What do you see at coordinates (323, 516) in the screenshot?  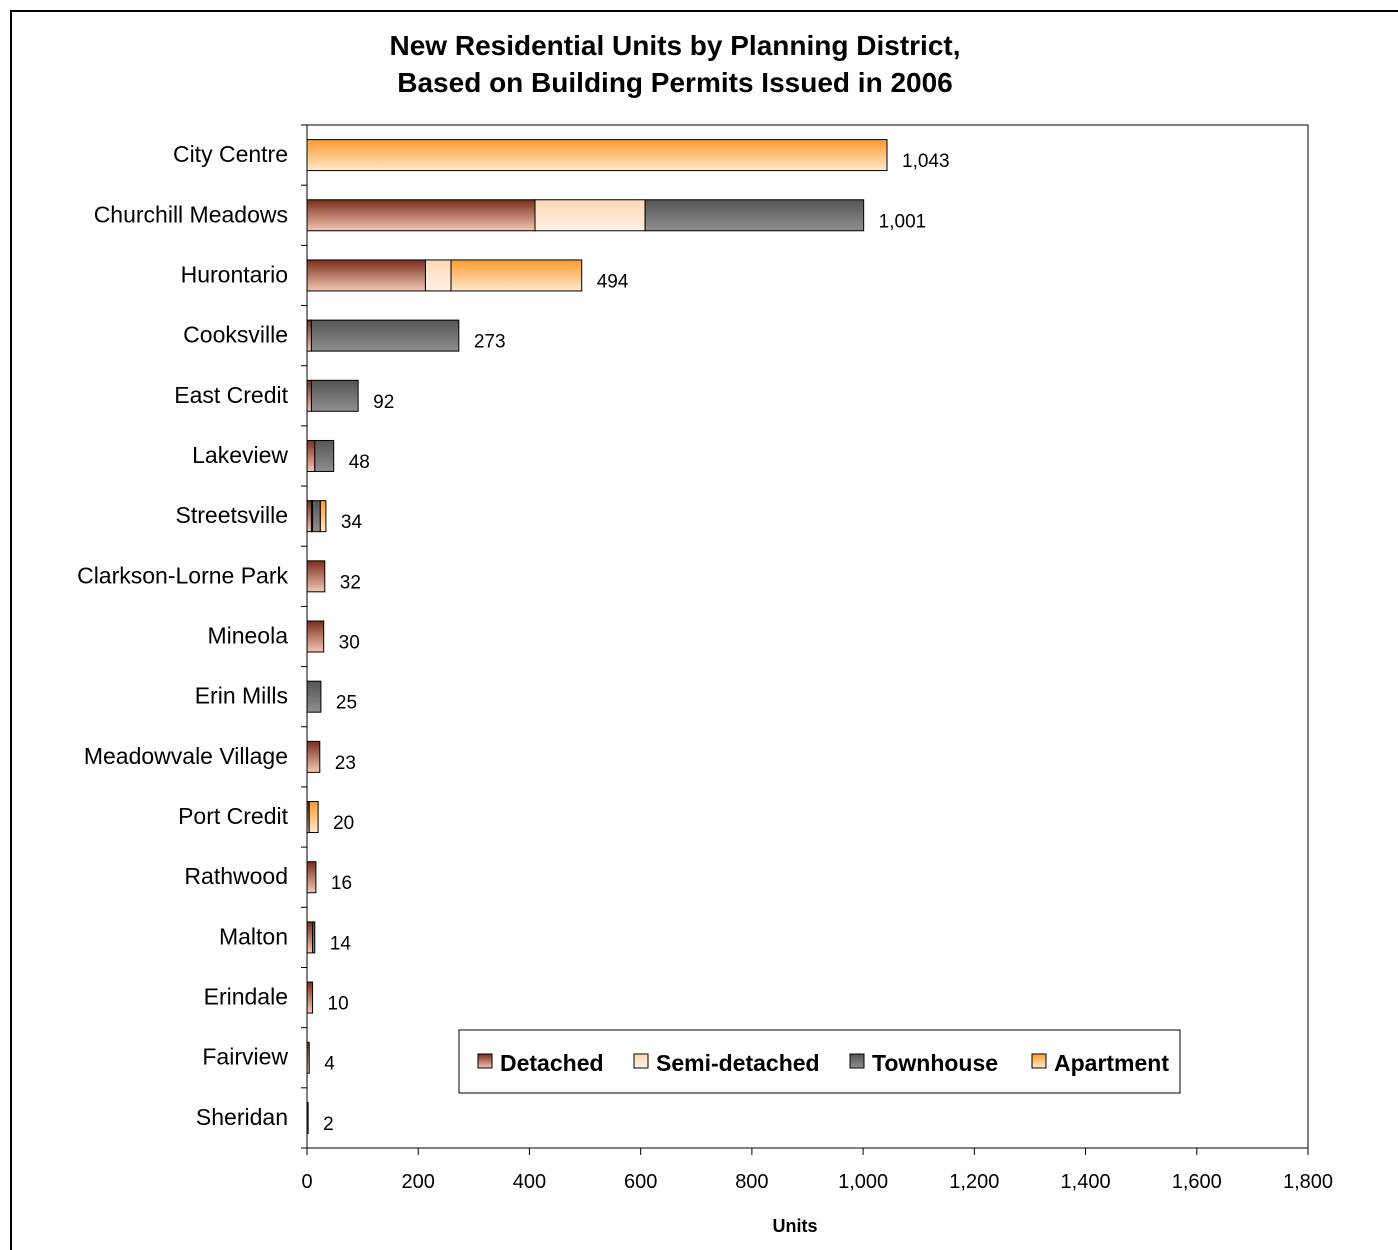 I see `bar-streetsville-apartment` at bounding box center [323, 516].